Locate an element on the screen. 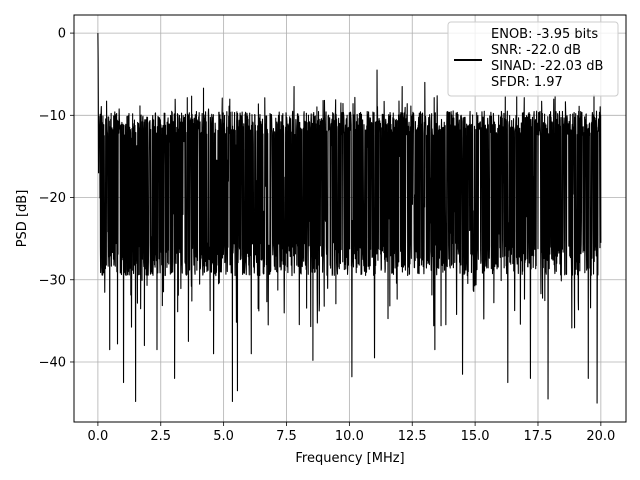 The height and width of the screenshot is (480, 640). y-axis-label: PSD [dB] is located at coordinates (22, 219).